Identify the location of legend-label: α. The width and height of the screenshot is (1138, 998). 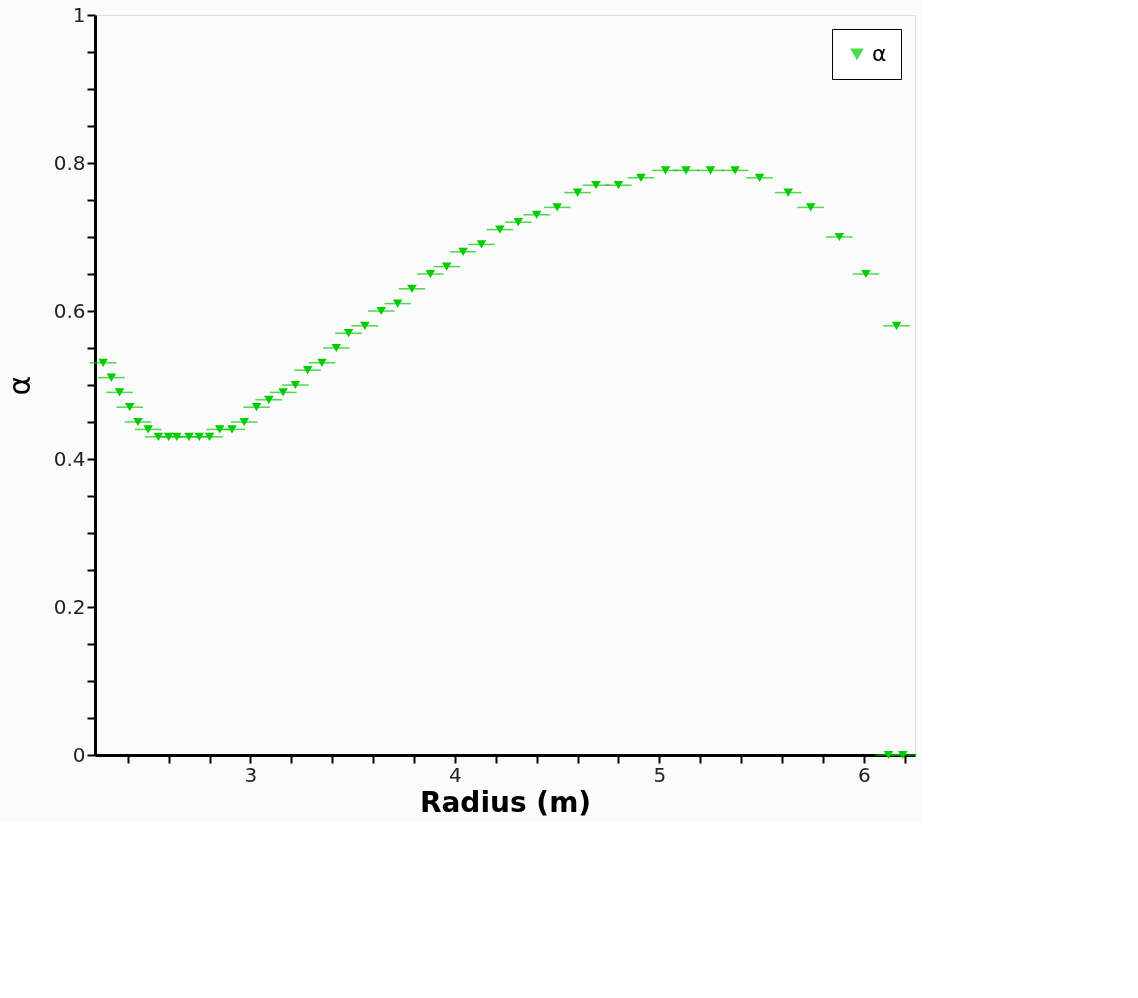
(879, 53).